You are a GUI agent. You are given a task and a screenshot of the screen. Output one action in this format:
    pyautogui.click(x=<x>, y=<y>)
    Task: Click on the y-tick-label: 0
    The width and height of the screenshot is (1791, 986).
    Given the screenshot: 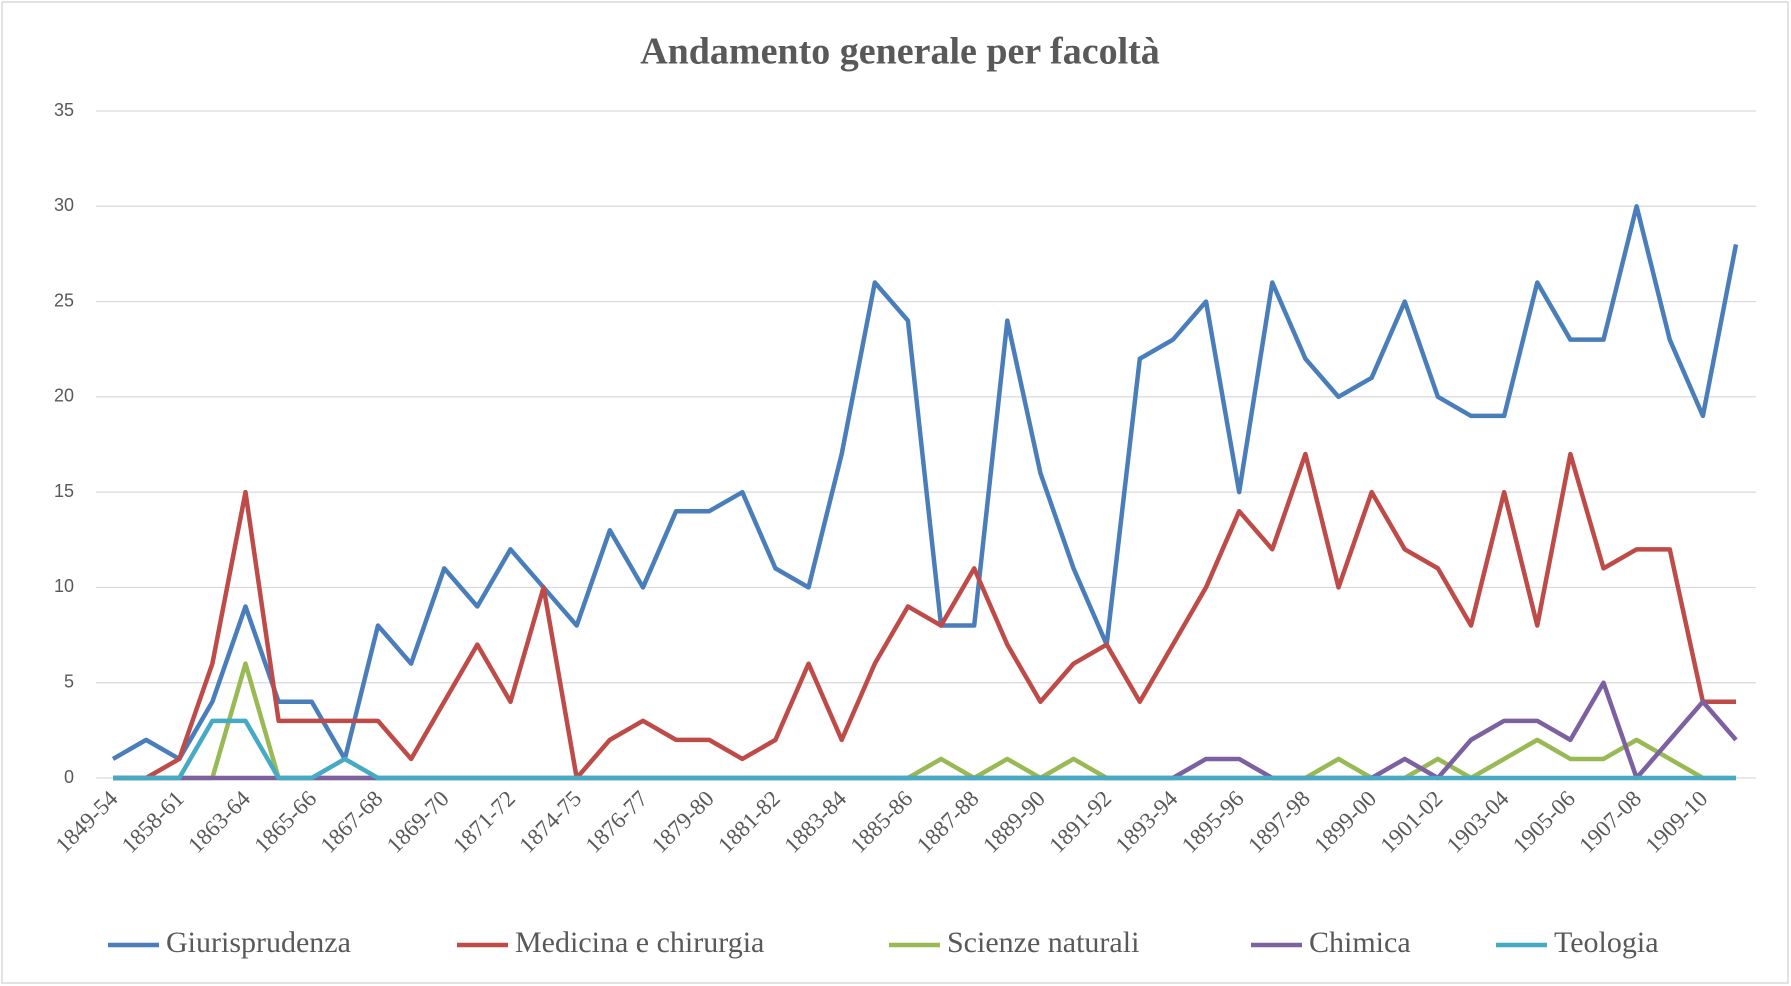 What is the action you would take?
    pyautogui.click(x=69, y=777)
    